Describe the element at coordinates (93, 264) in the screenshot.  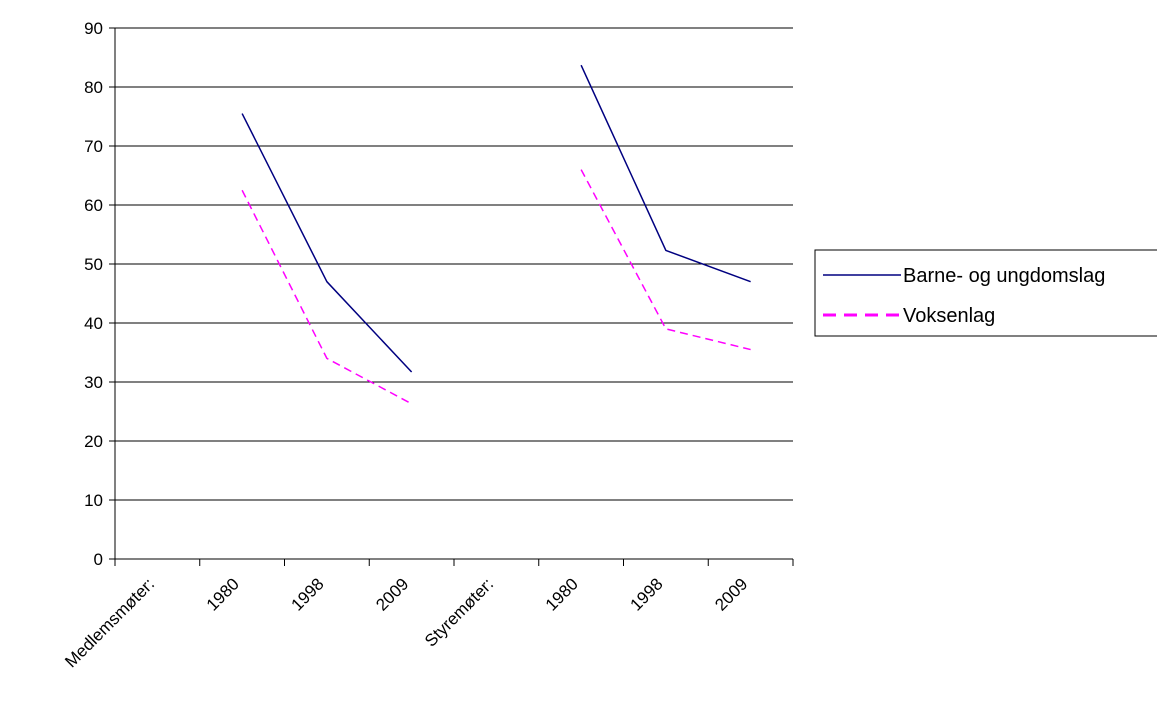
I see `y-tick-label: 50` at that location.